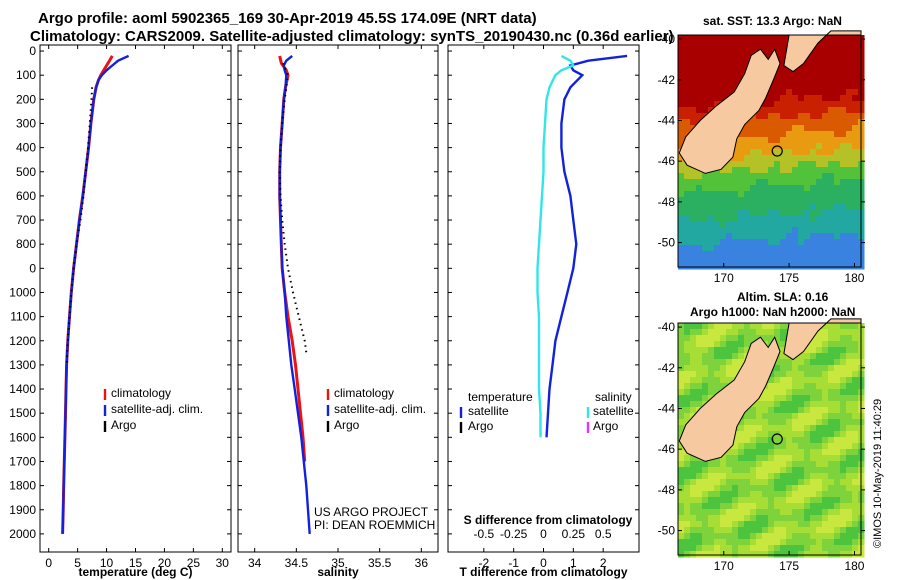 The width and height of the screenshot is (900, 580). What do you see at coordinates (488, 411) in the screenshot?
I see `diff-legend-label-temperature: satellite` at bounding box center [488, 411].